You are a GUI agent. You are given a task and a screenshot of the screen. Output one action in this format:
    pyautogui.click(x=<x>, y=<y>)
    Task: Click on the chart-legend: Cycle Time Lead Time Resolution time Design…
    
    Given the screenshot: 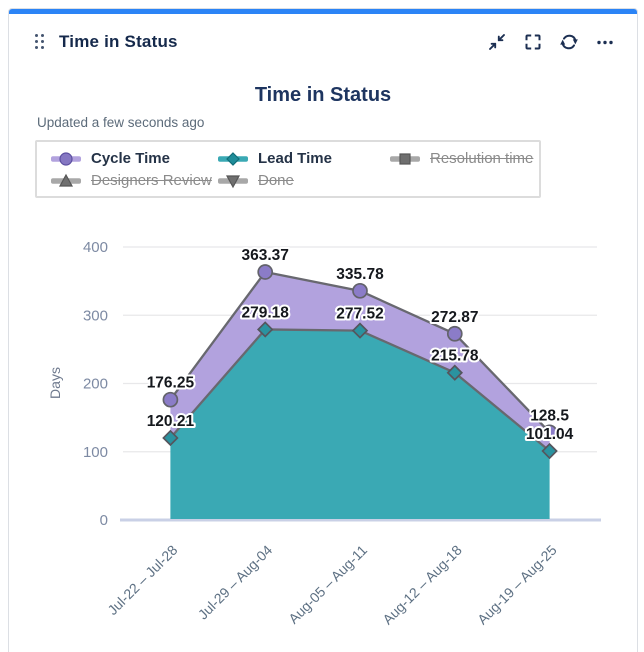 What is the action you would take?
    pyautogui.click(x=288, y=169)
    